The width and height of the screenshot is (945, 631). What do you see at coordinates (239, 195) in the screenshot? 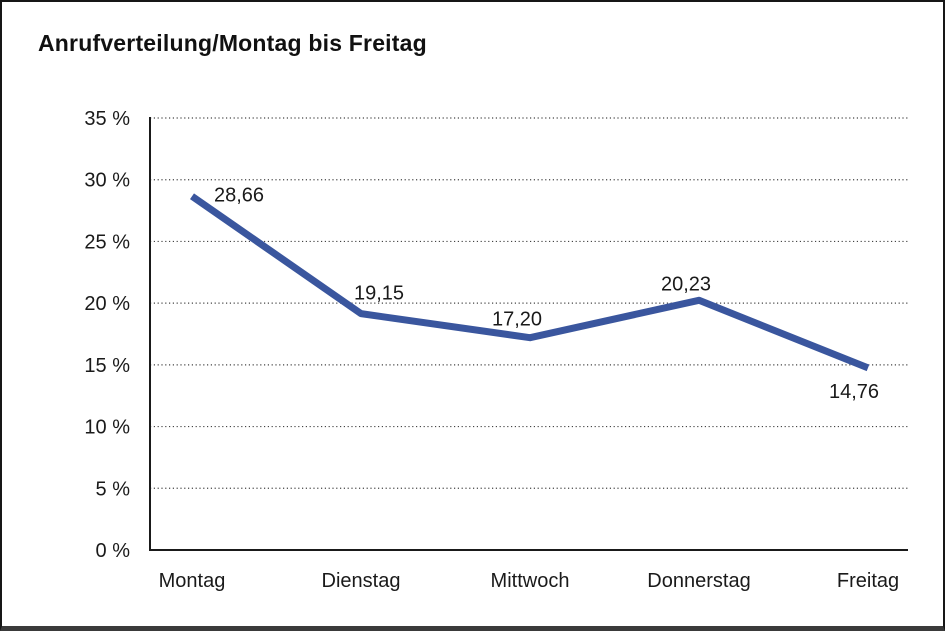
I see `data-label: 28,66` at bounding box center [239, 195].